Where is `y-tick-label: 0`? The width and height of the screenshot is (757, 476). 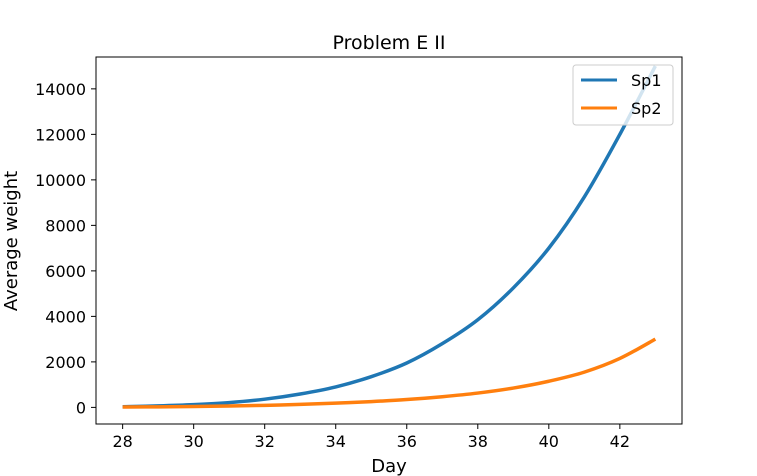 y-tick-label: 0 is located at coordinates (81, 407).